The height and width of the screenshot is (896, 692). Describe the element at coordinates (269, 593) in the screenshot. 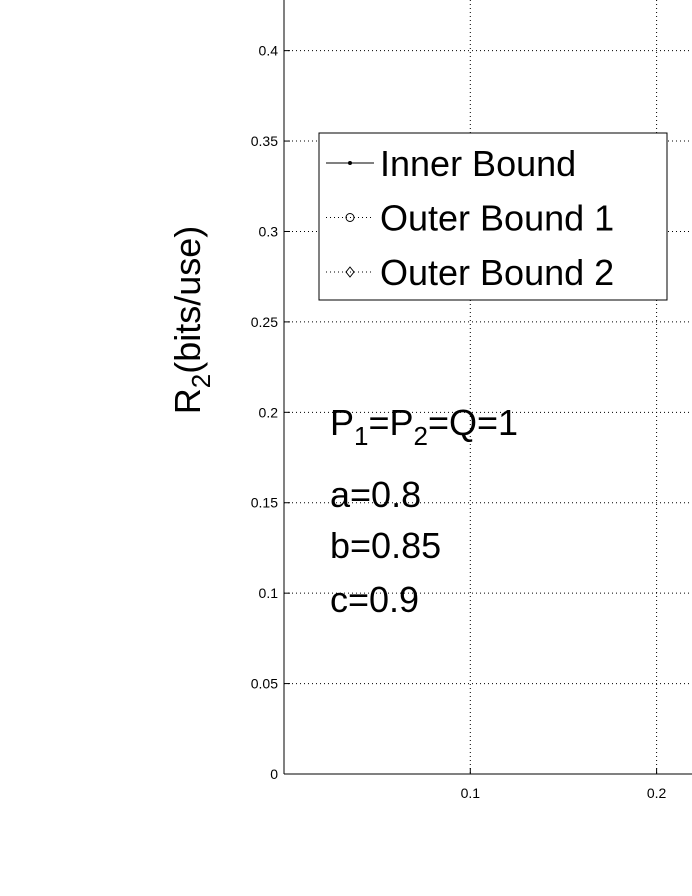

I see `y-tick-label: 0.1` at that location.